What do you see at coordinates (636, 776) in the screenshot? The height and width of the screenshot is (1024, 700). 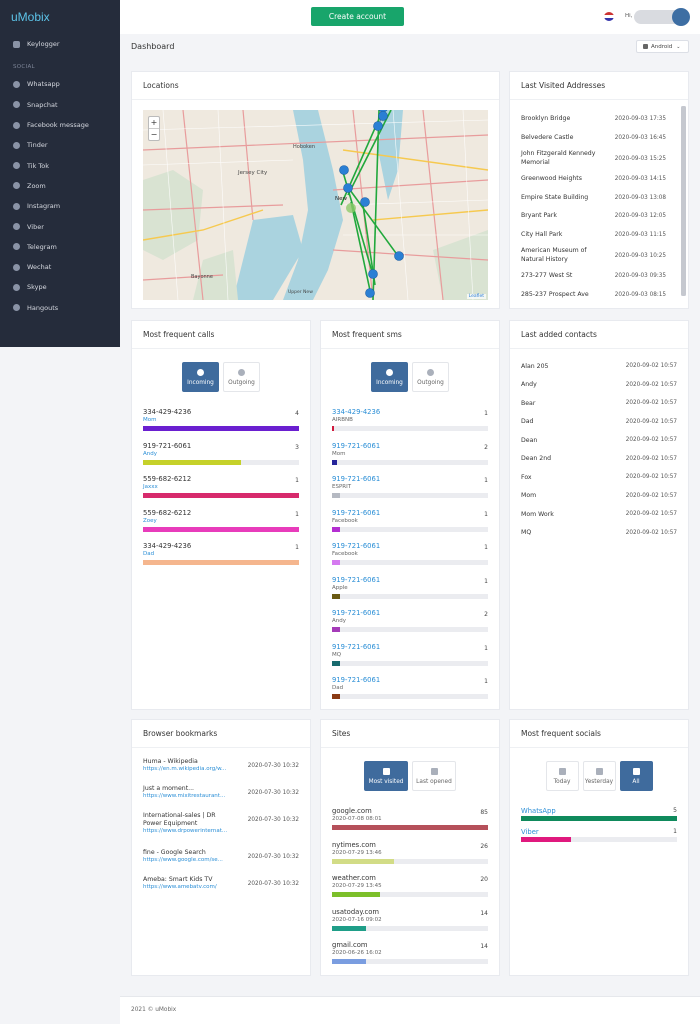 I see `tab-all: All` at bounding box center [636, 776].